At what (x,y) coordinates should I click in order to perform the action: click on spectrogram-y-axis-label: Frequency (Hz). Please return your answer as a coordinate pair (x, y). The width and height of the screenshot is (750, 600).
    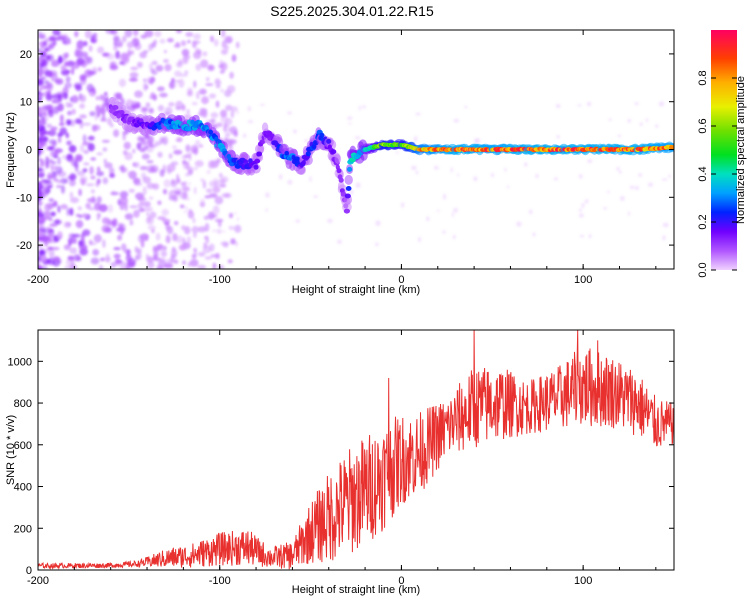
    Looking at the image, I should click on (11, 150).